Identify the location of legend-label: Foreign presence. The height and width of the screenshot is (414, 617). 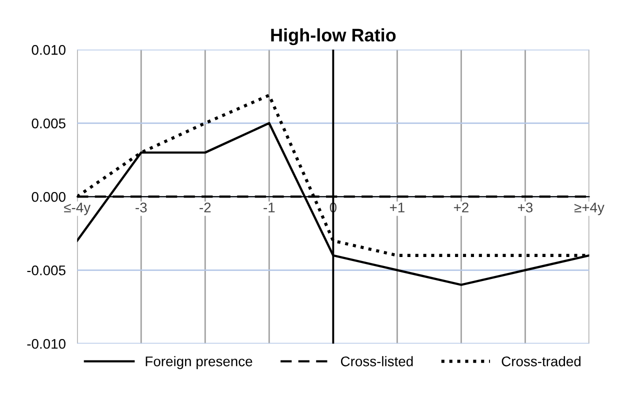
(199, 363).